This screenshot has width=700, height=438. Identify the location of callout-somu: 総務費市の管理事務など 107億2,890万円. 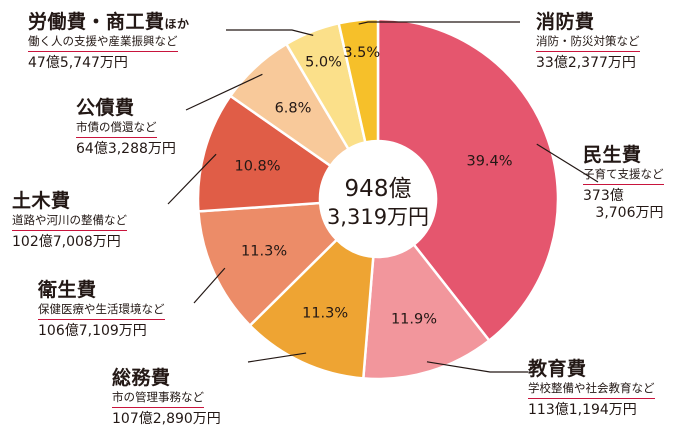
(166, 397).